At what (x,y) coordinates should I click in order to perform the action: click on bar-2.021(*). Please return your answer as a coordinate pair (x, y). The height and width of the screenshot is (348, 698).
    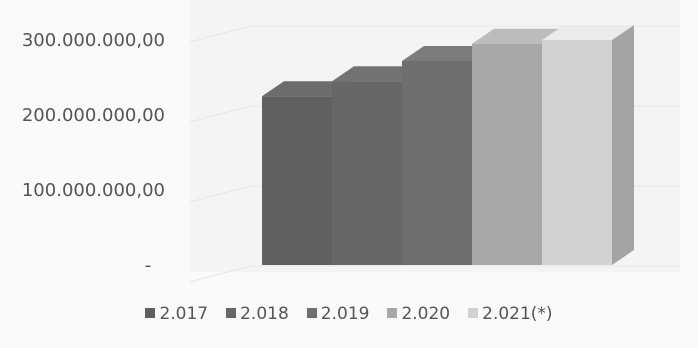
    Looking at the image, I should click on (588, 145).